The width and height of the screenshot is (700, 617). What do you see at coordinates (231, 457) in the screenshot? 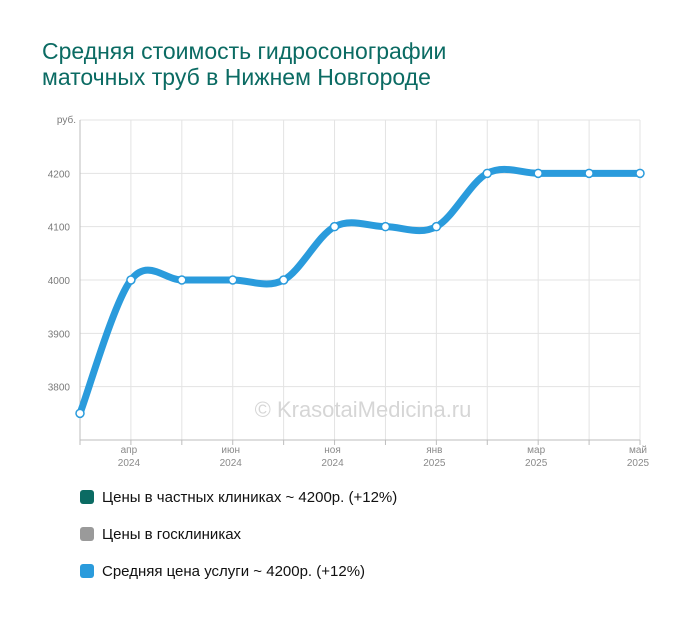
I see `x-tick-label: июн 2024` at bounding box center [231, 457].